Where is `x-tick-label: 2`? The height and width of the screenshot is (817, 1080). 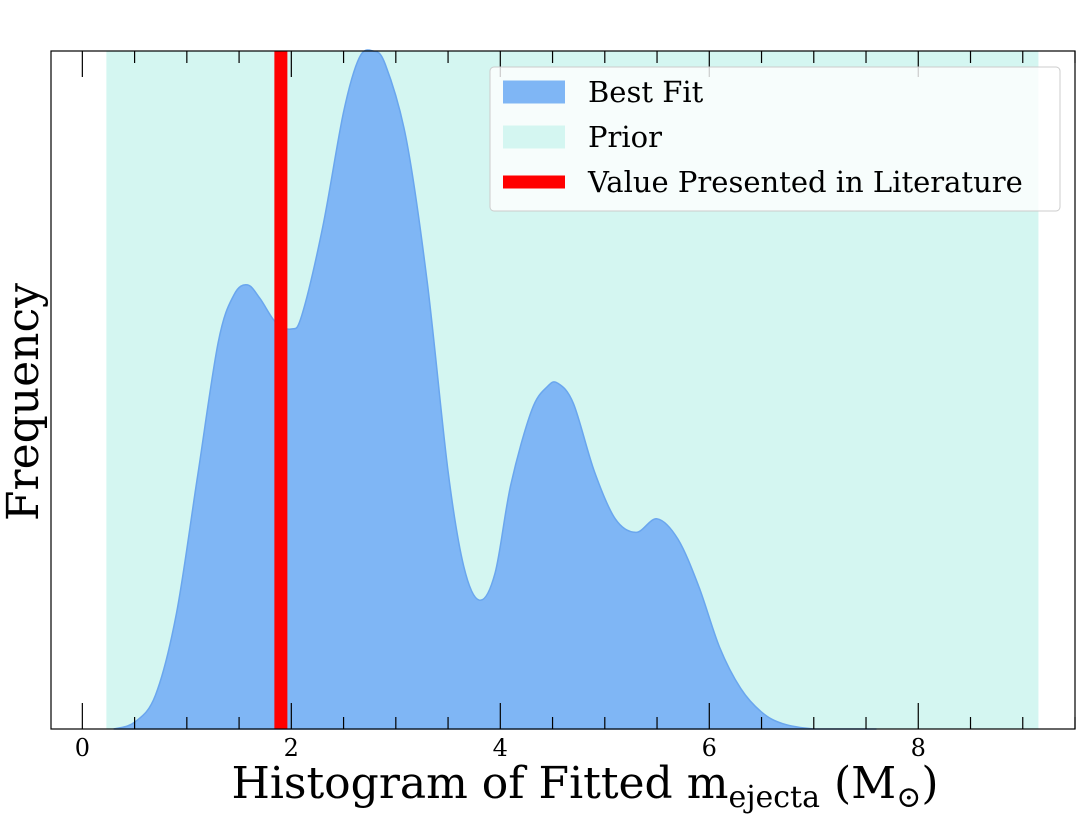
x-tick-label: 2 is located at coordinates (291, 748).